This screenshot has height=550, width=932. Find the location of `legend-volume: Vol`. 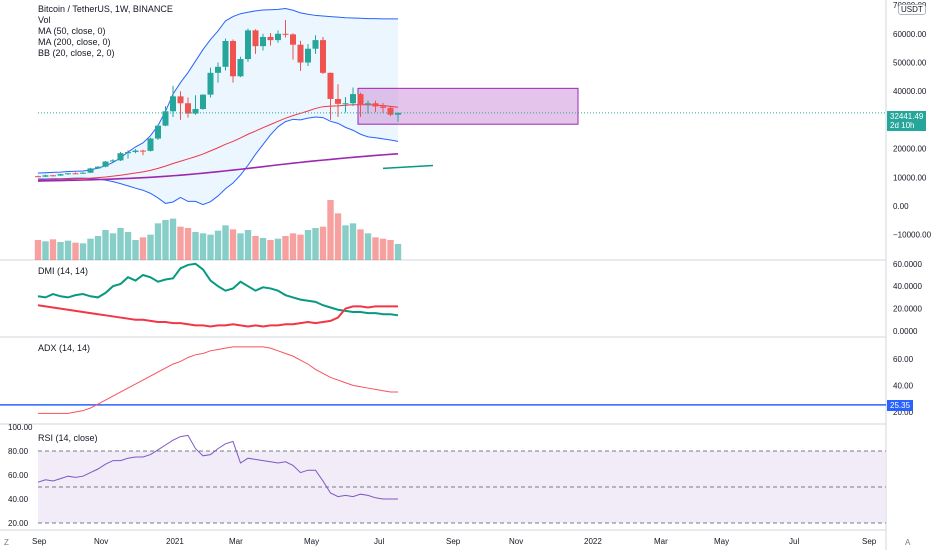

legend-volume: Vol is located at coordinates (44, 20).